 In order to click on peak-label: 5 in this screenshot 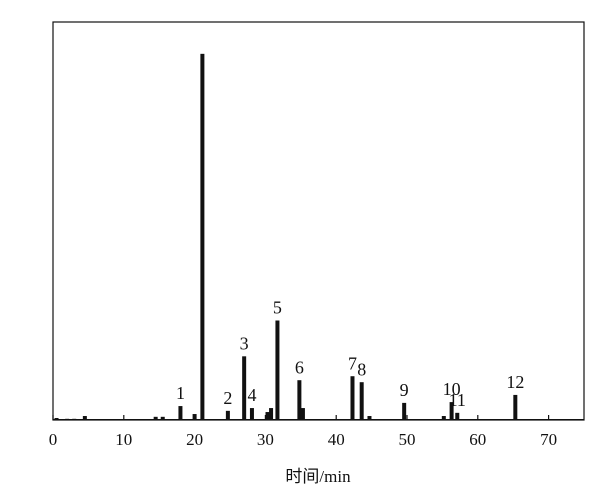, I will do `click(277, 308)`.